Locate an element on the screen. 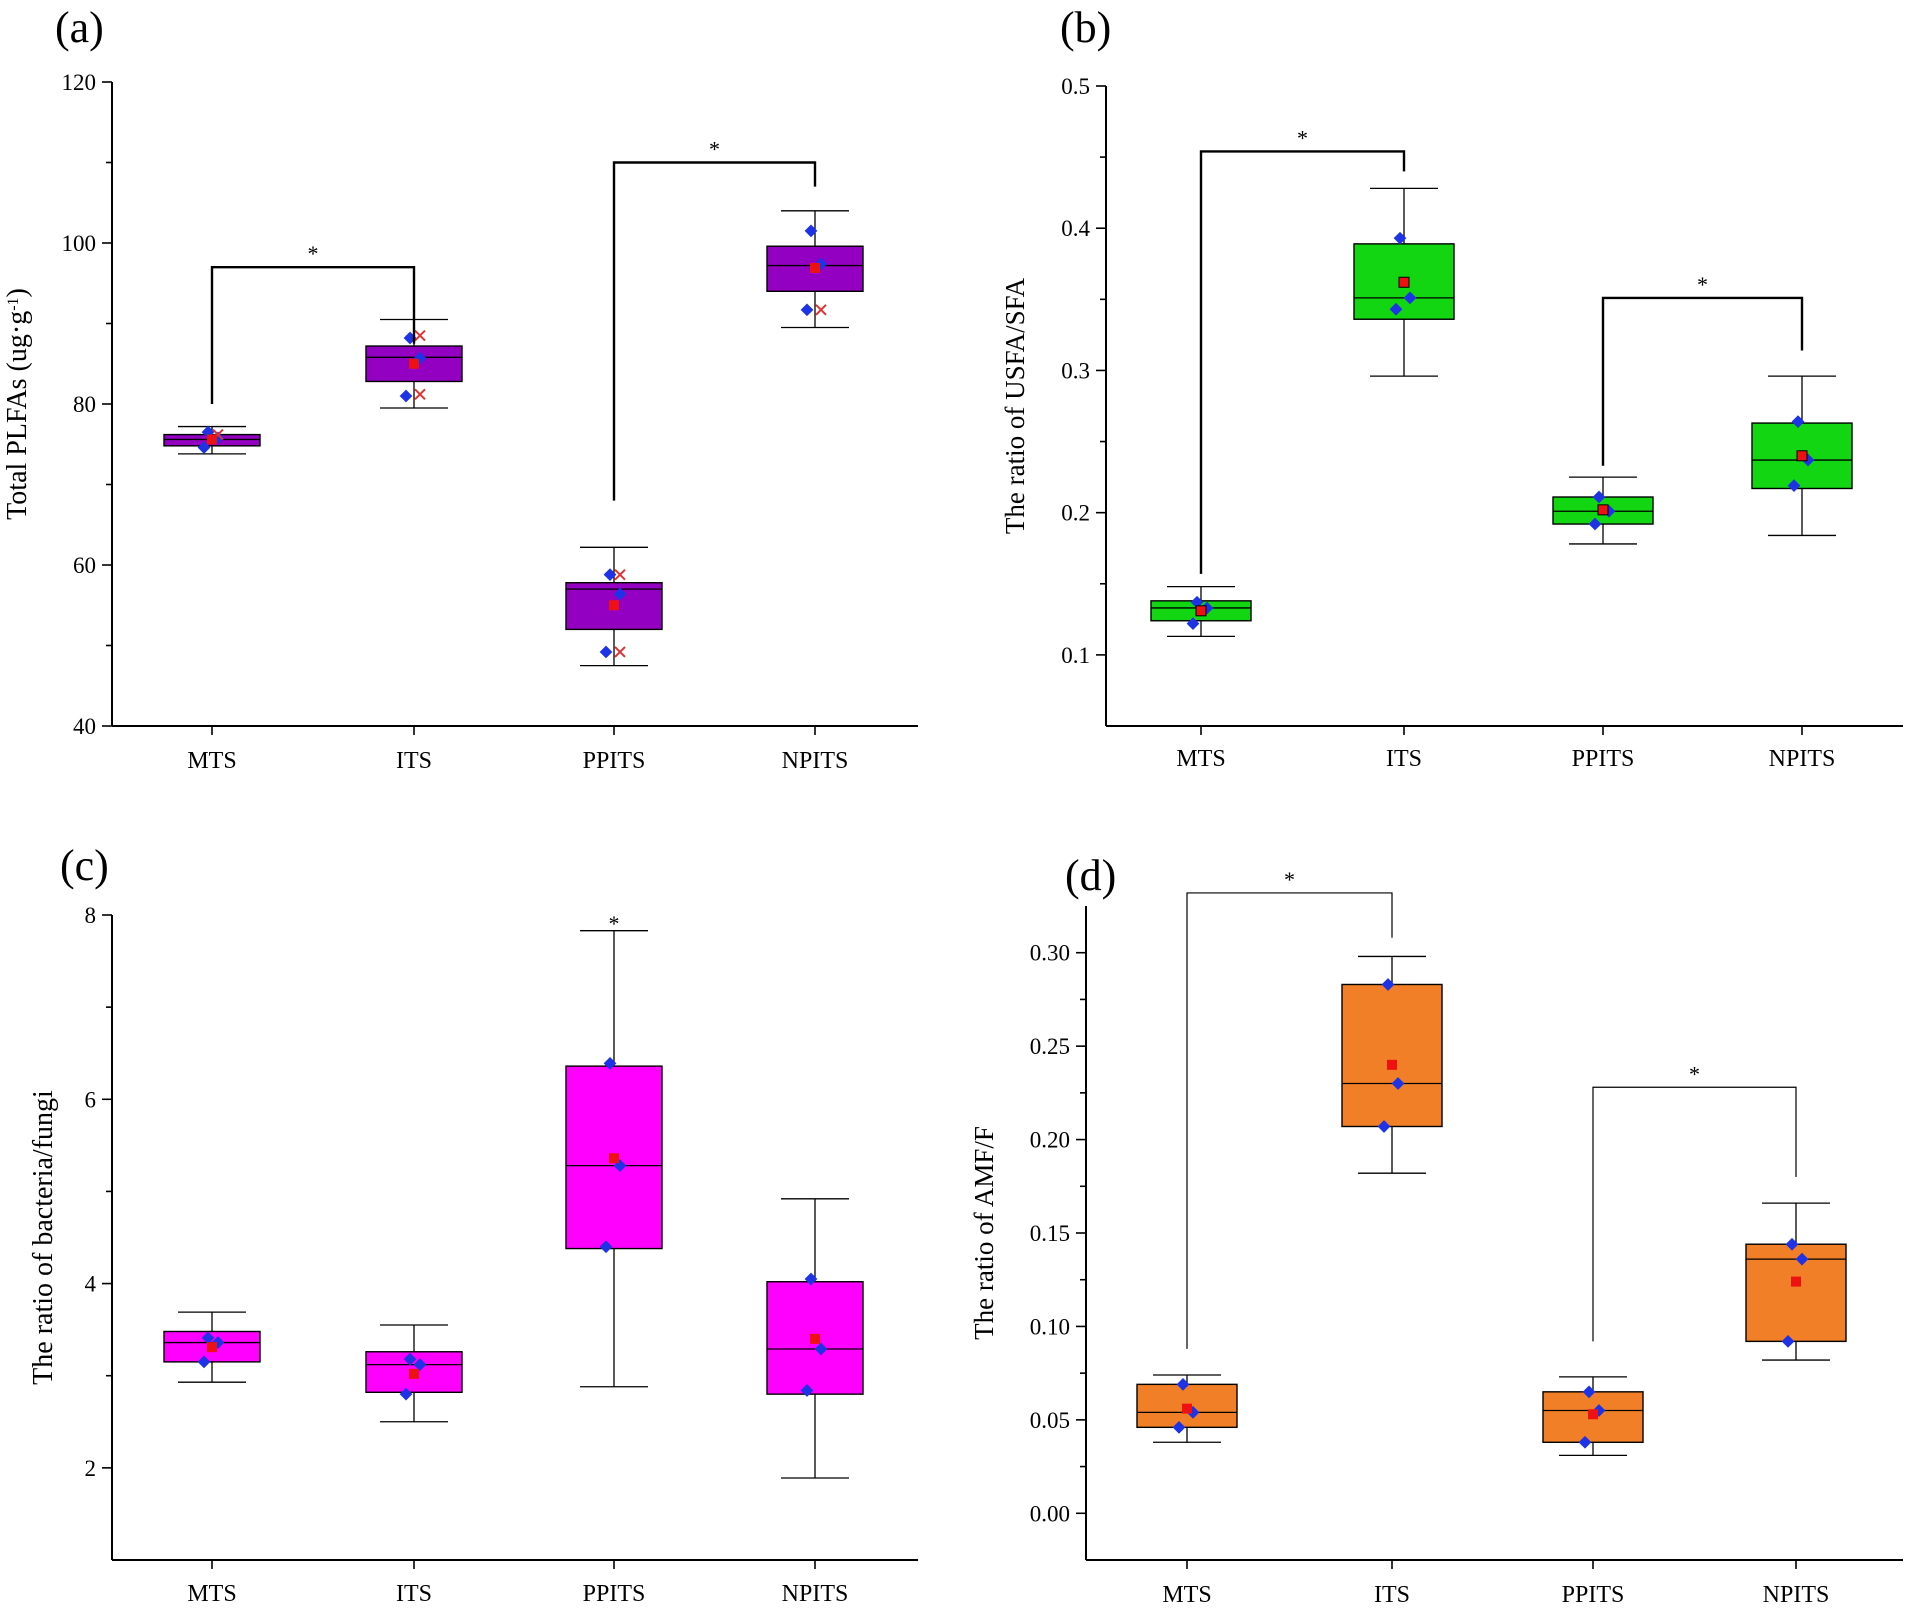 The image size is (1908, 1612). y-tick-label: 120 is located at coordinates (79, 82).